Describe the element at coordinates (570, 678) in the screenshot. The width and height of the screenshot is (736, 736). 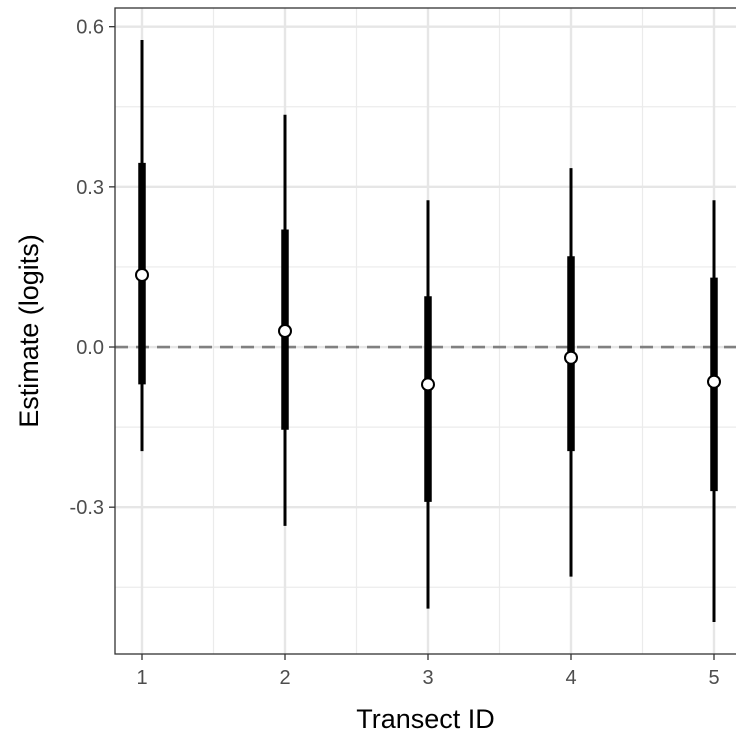
I see `x-tick-label: 4` at that location.